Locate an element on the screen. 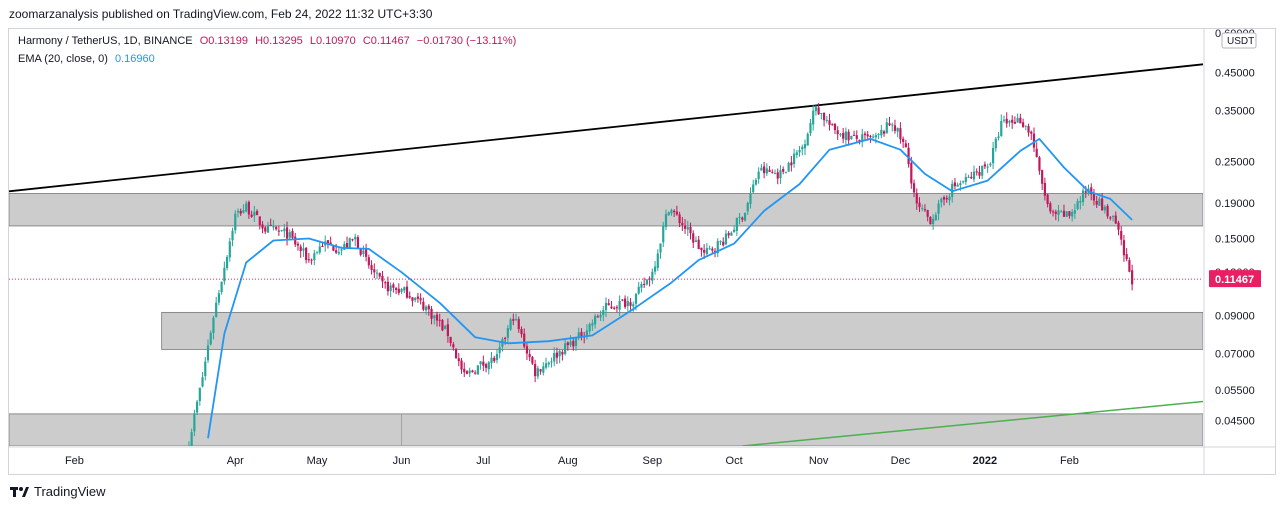  currency-badge-label: USDT is located at coordinates (1240, 41).